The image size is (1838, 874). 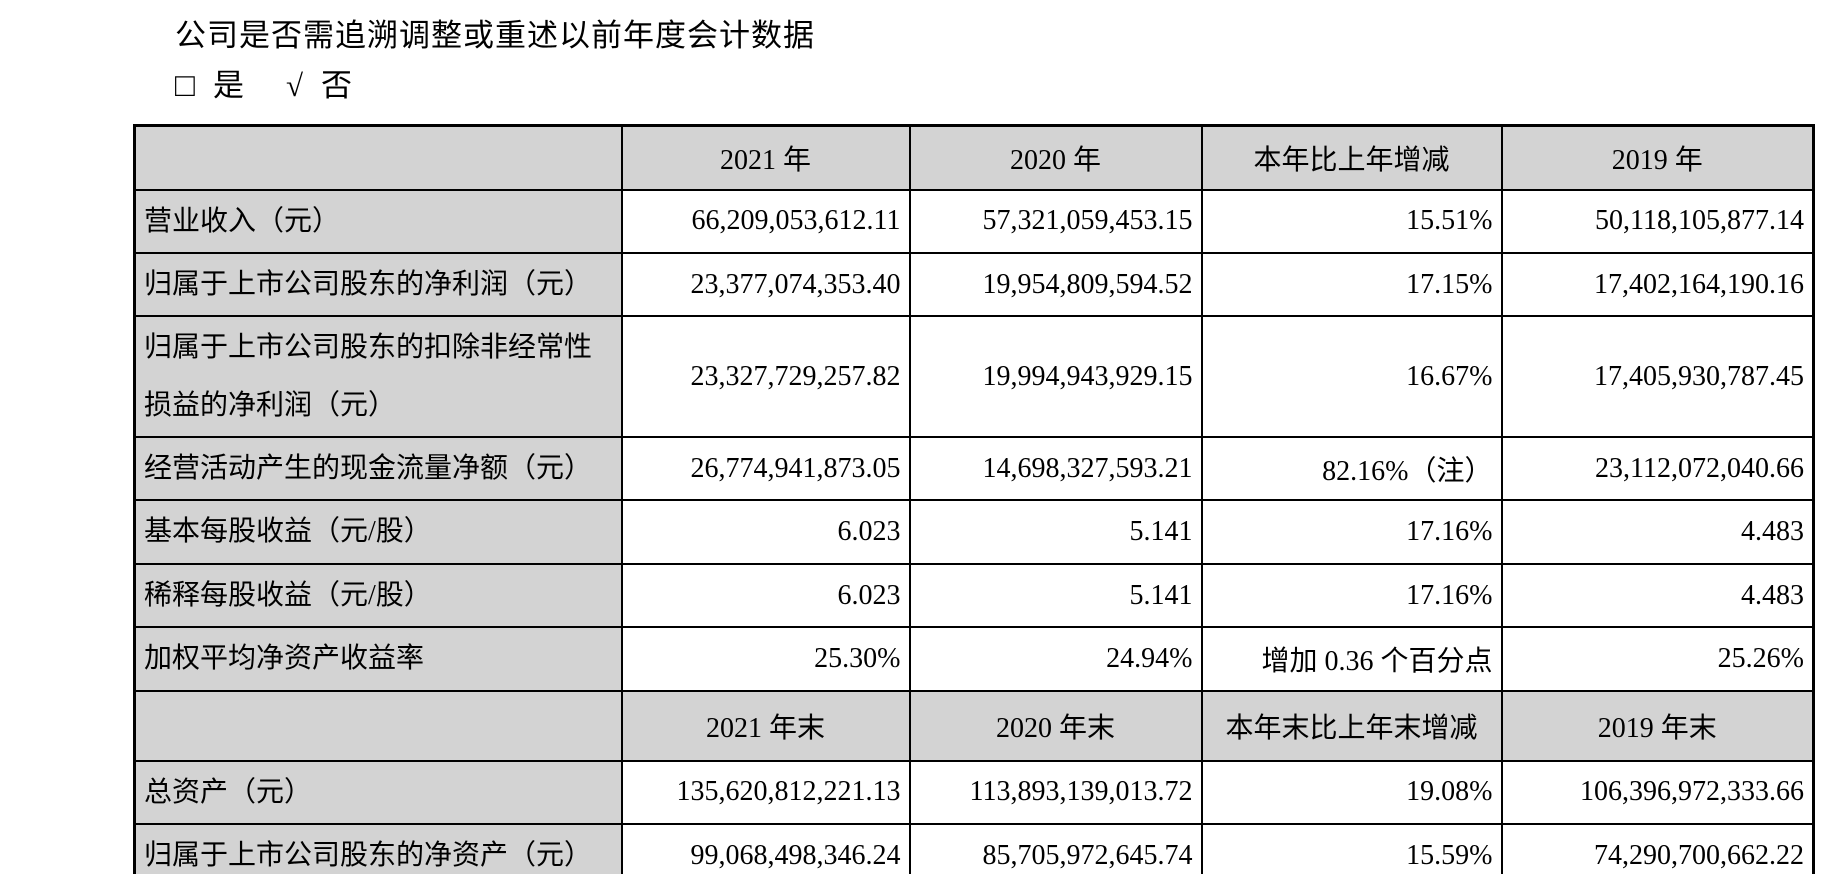 I want to click on option-yes-label: 是, so click(x=228, y=85).